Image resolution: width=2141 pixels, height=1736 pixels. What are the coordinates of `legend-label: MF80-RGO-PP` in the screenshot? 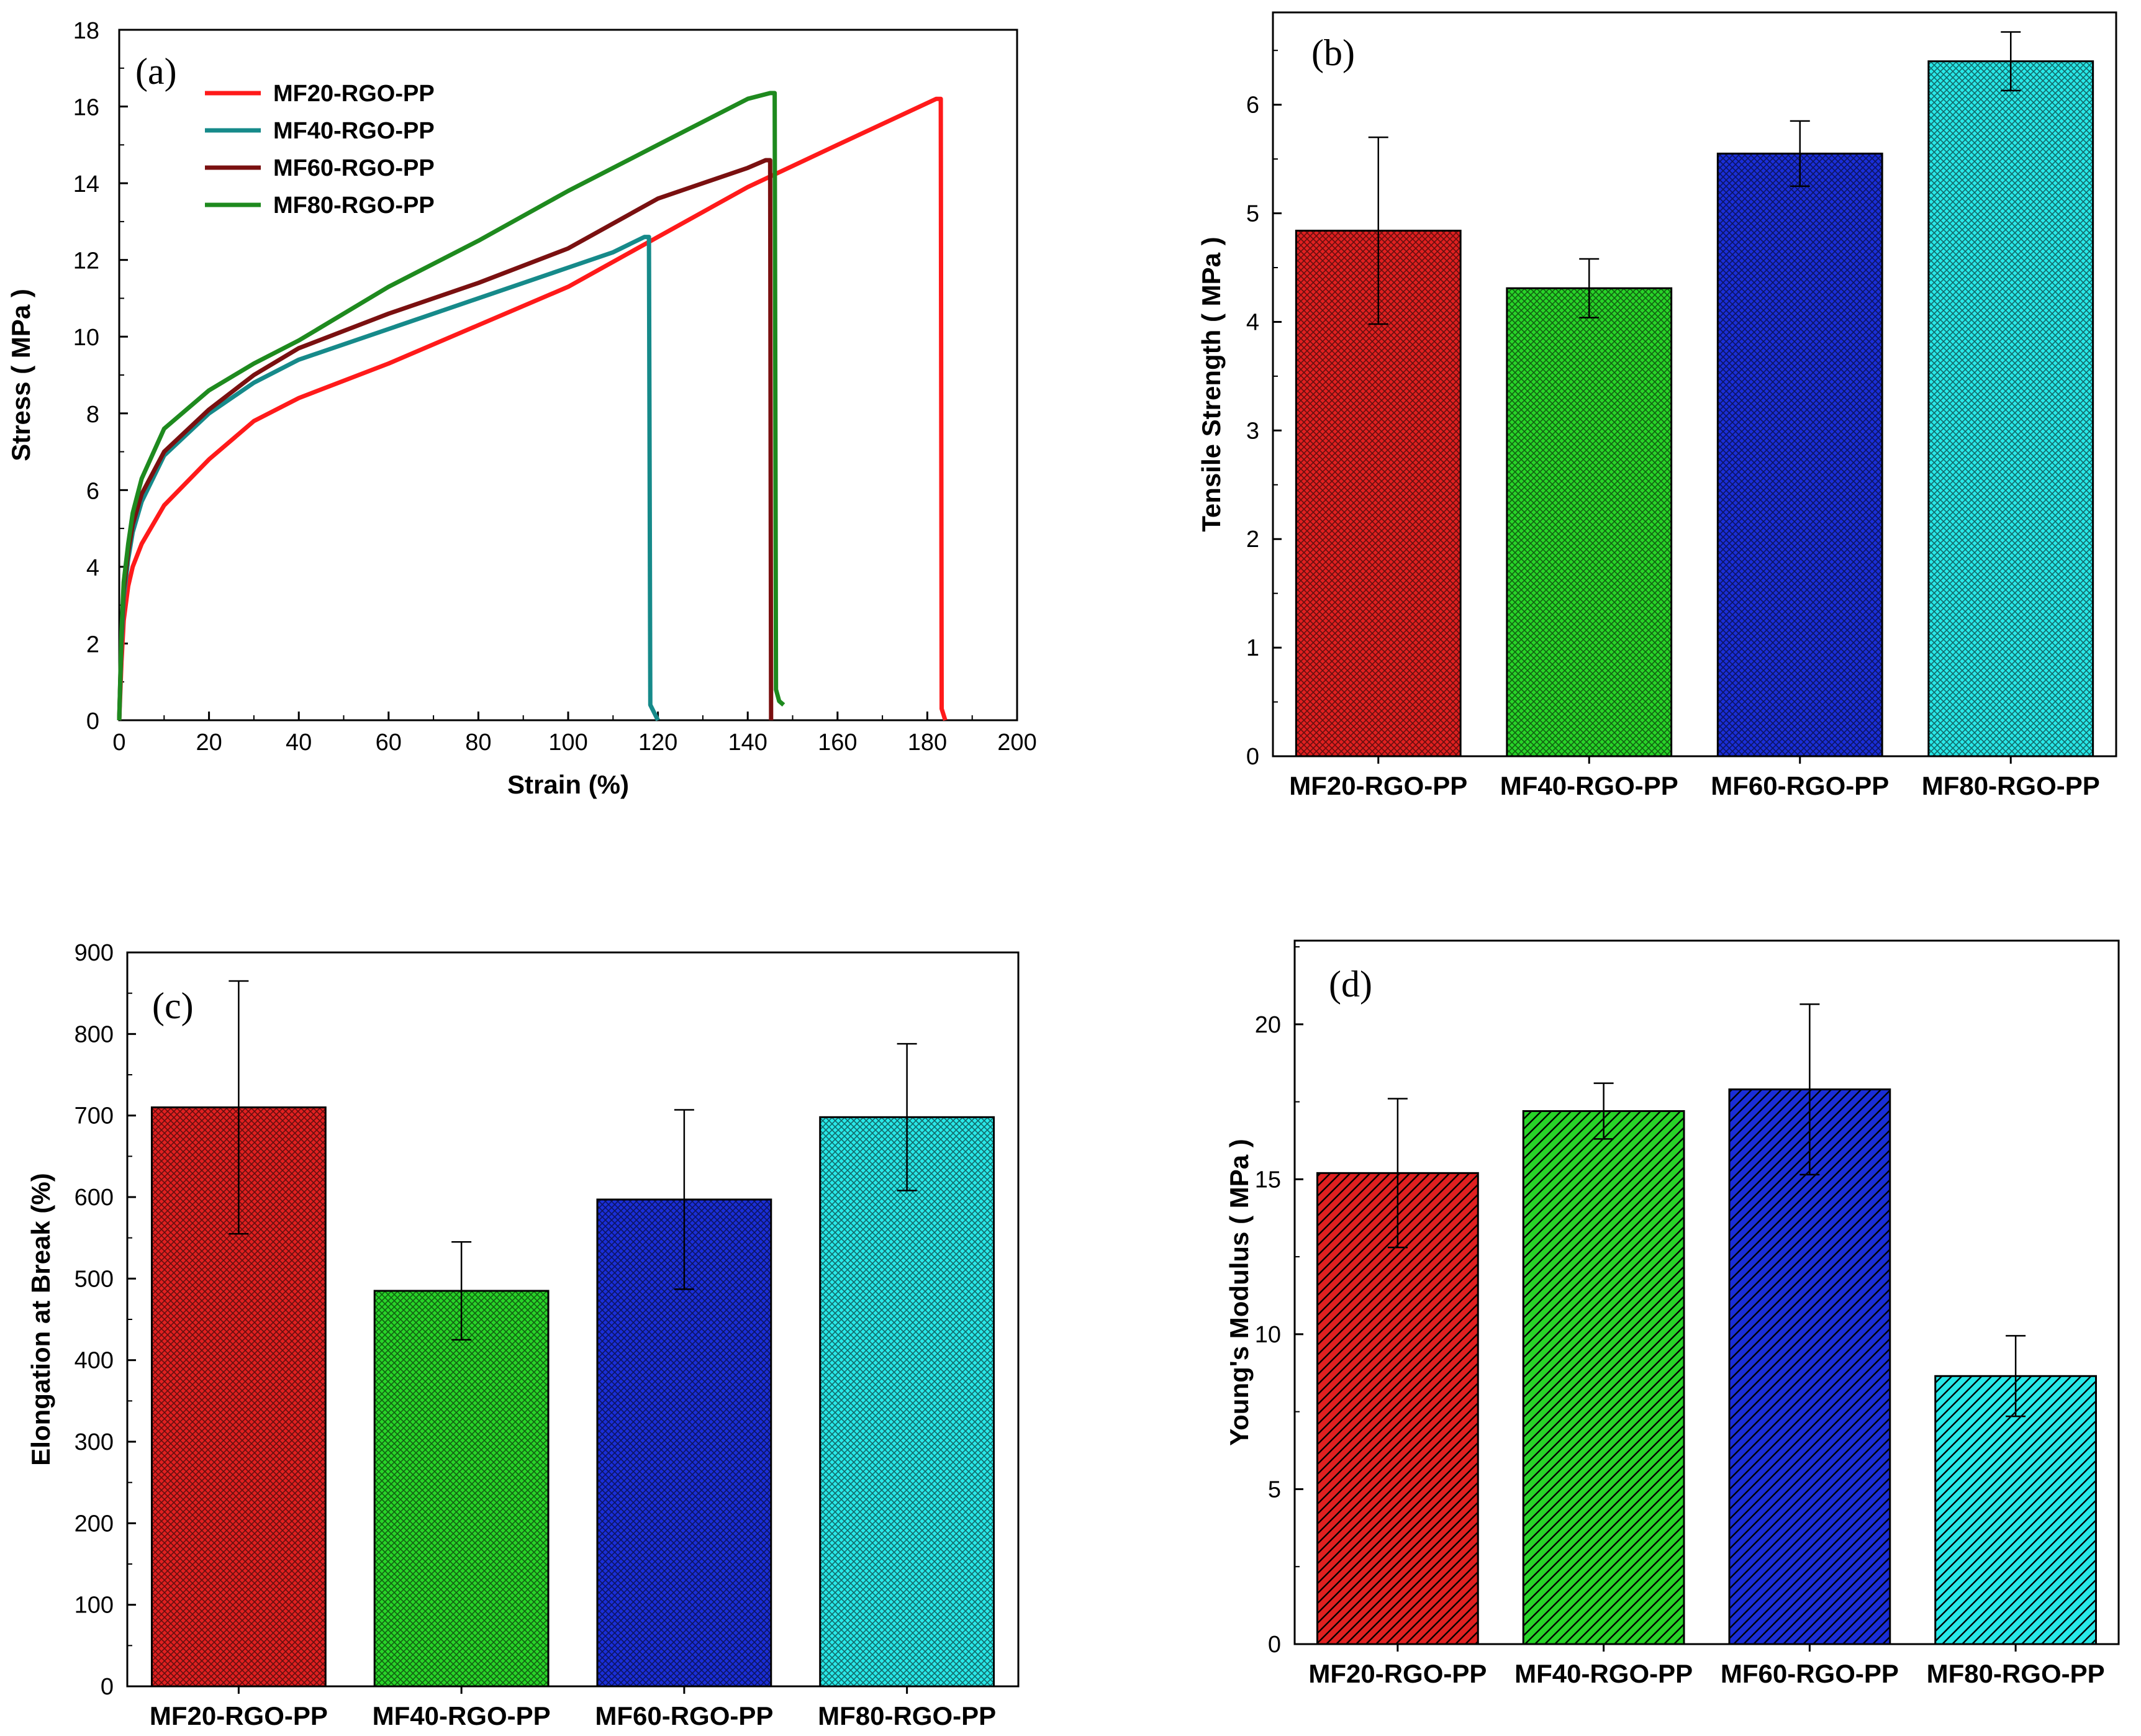 It's located at (354, 205).